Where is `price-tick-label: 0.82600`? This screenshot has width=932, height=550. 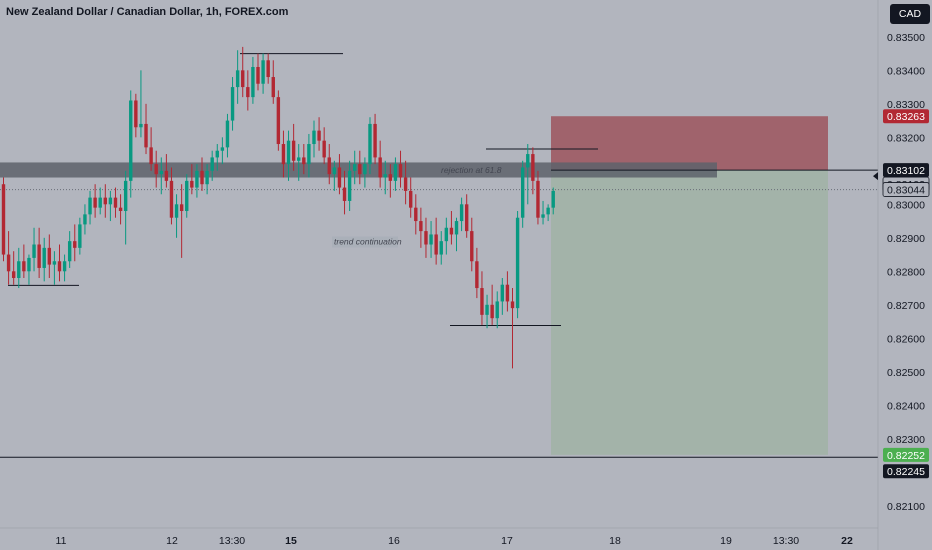
price-tick-label: 0.82600 is located at coordinates (906, 339).